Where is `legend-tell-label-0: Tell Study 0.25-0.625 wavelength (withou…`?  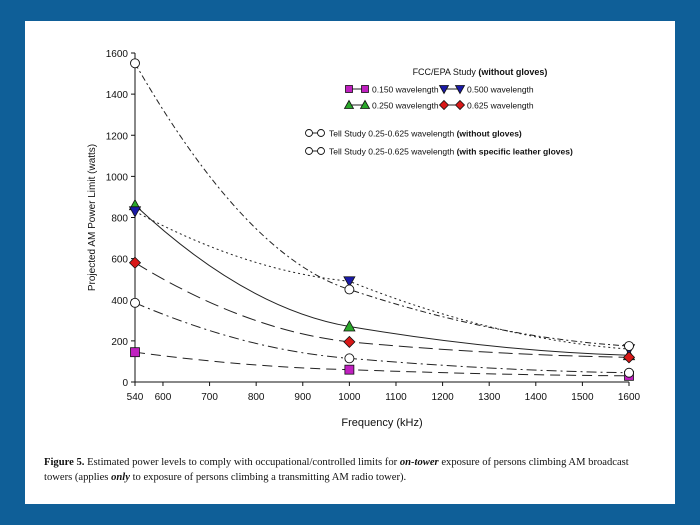
legend-tell-label-0: Tell Study 0.25-0.625 wavelength (withou… is located at coordinates (425, 134).